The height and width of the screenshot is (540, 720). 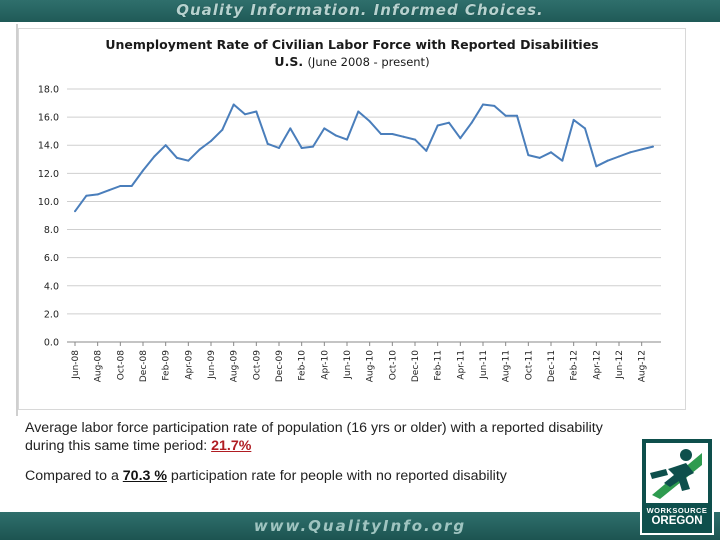 I want to click on worksource-oregon-logo: WORKSOURCE OREGON, so click(x=677, y=486).